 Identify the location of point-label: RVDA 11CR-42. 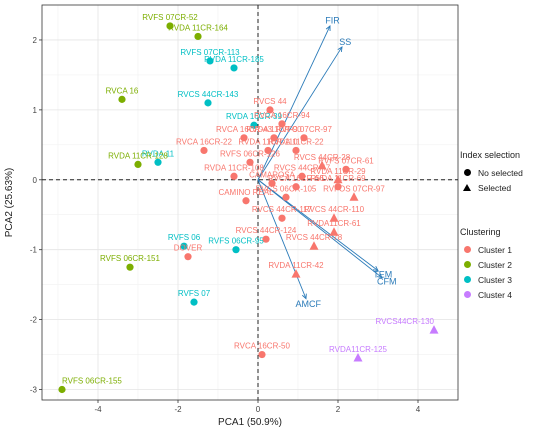
(296, 265).